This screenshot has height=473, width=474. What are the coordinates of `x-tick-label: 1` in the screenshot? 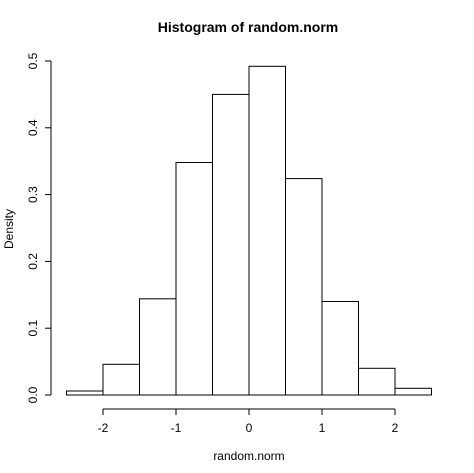 It's located at (322, 428).